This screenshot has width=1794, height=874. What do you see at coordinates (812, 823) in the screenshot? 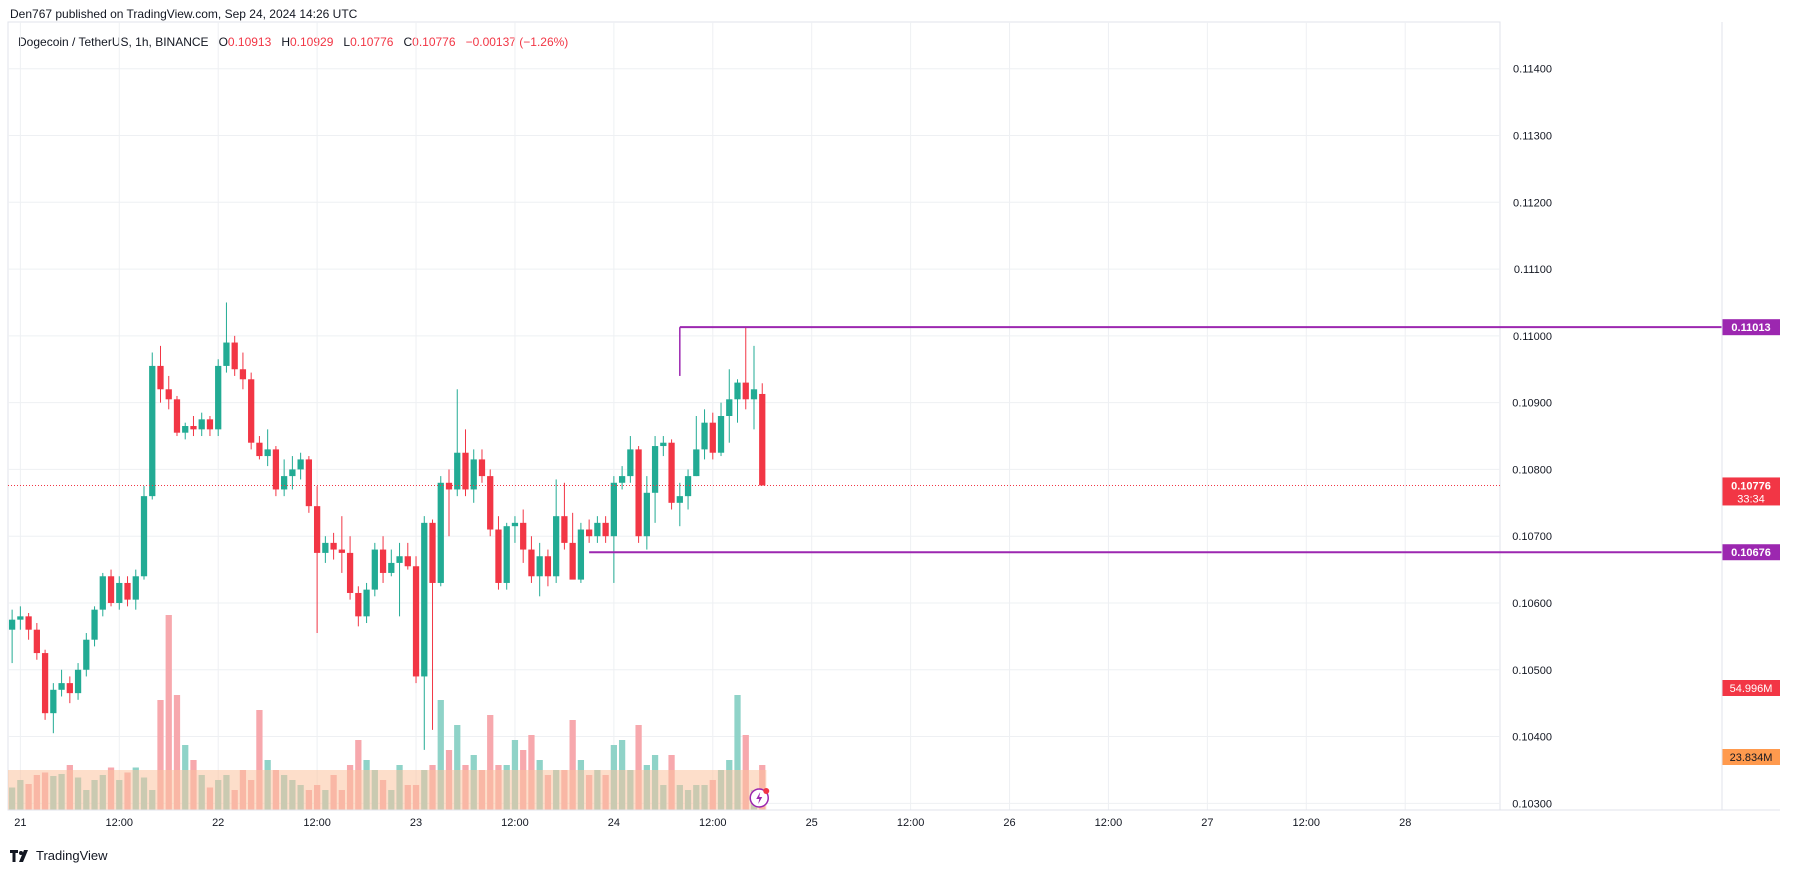
I see `x-tick-label: 25` at bounding box center [812, 823].